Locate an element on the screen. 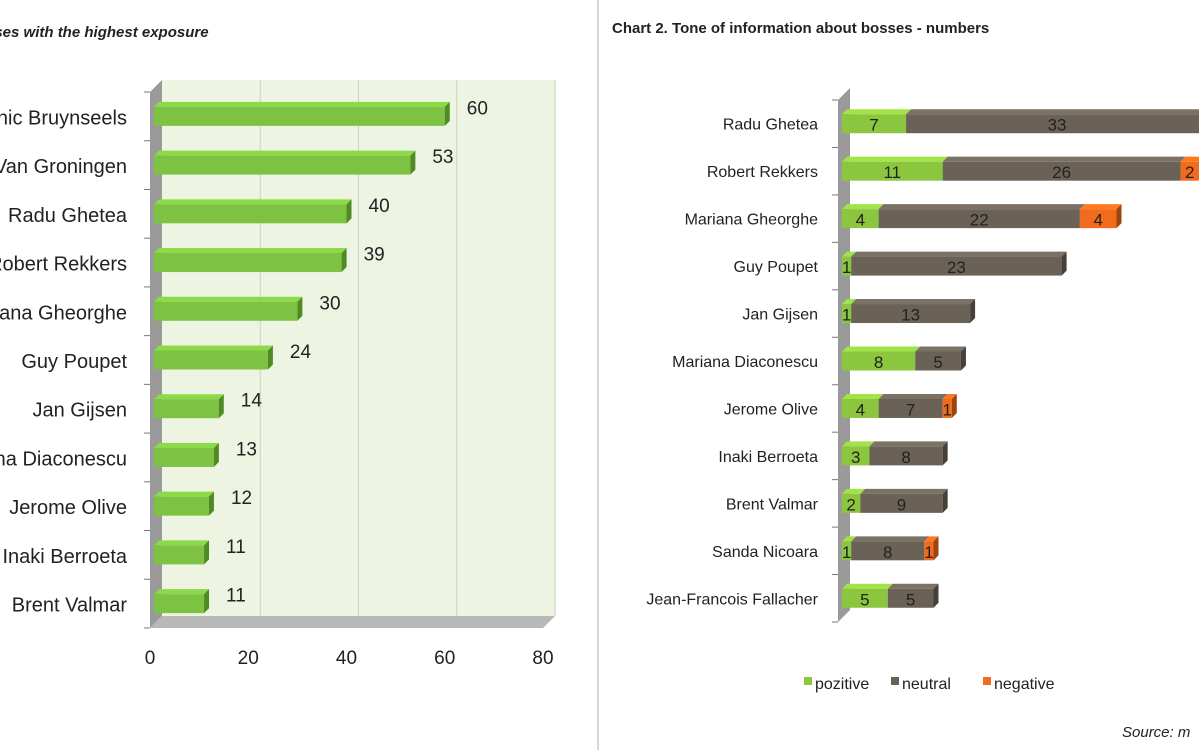 This screenshot has height=750, width=1199. chart2-category-label: Radu Ghetea is located at coordinates (770, 125).